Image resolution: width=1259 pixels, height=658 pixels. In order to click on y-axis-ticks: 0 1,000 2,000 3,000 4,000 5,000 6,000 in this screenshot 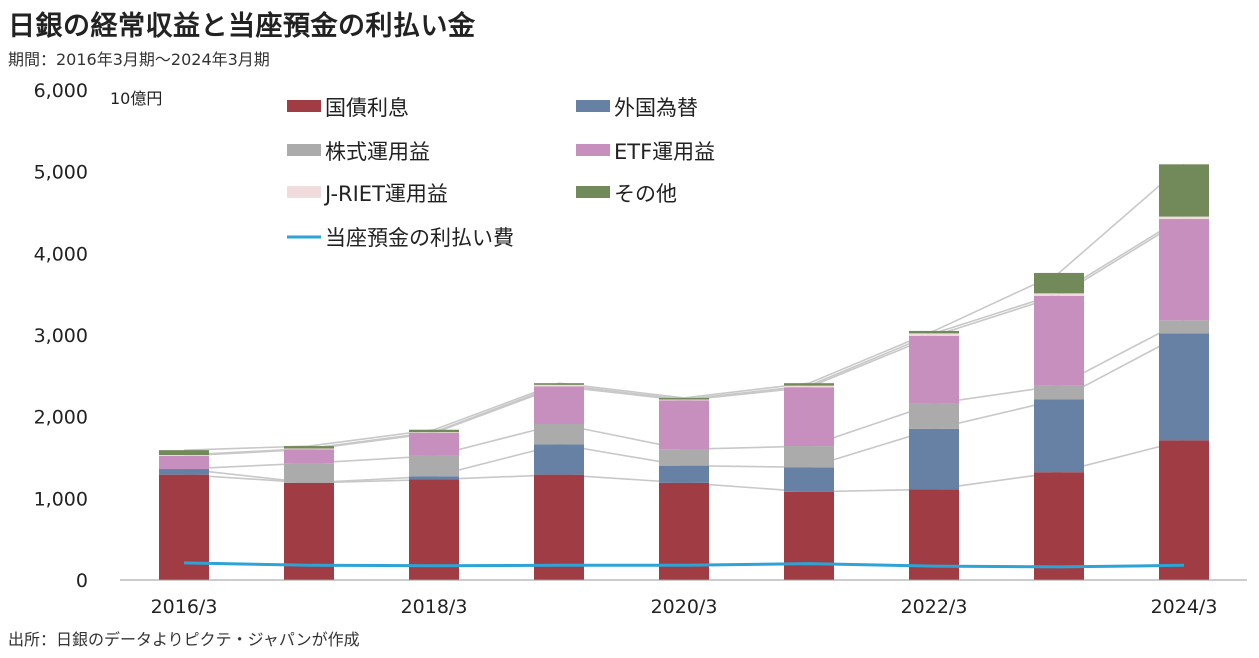, I will do `click(61, 336)`.